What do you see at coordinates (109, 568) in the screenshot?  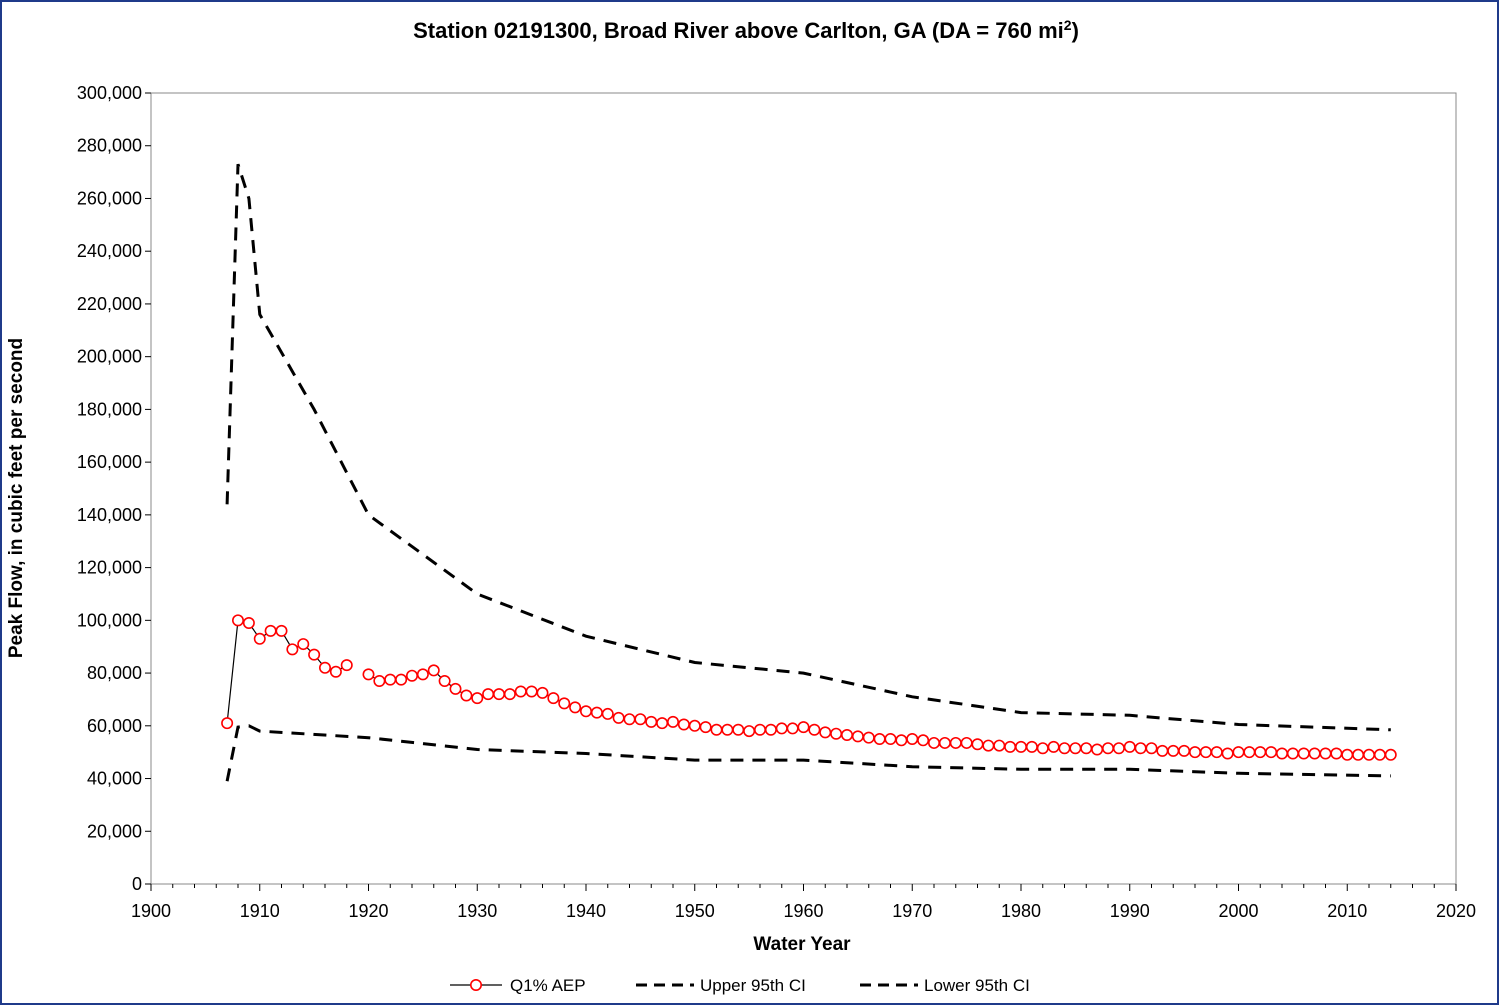 I see `y-tick-label: 120,000` at bounding box center [109, 568].